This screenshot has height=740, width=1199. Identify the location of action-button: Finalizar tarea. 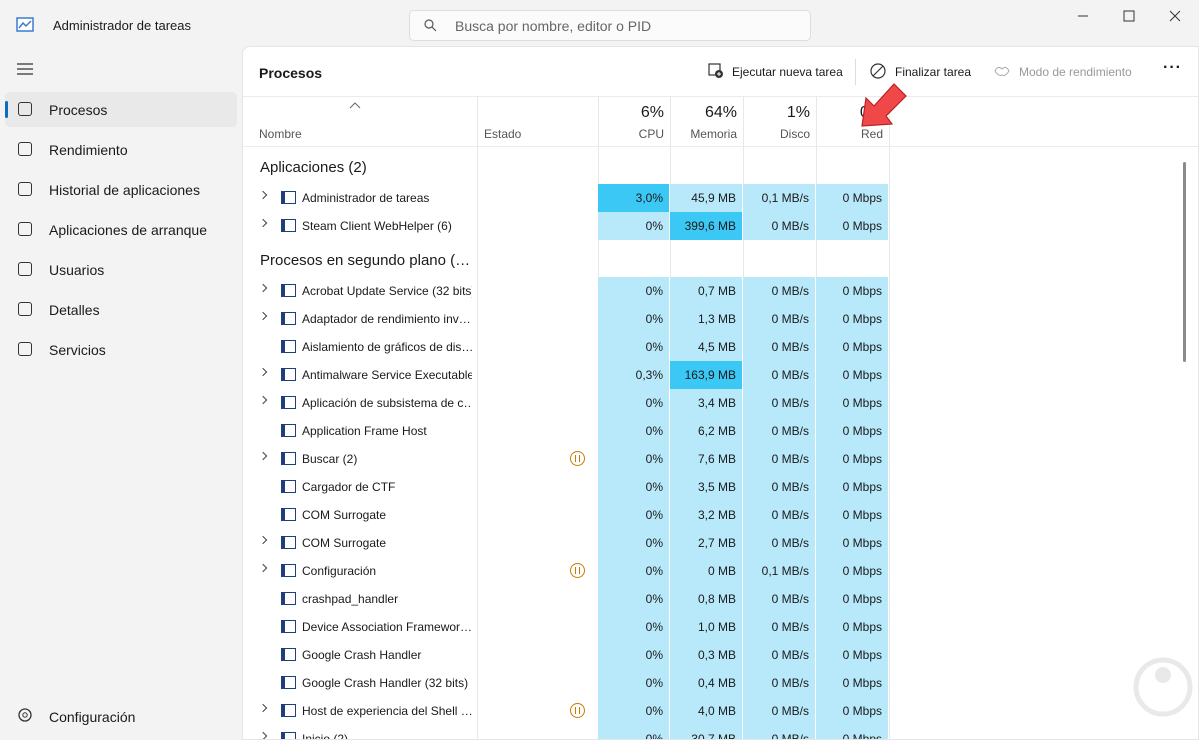
(933, 72).